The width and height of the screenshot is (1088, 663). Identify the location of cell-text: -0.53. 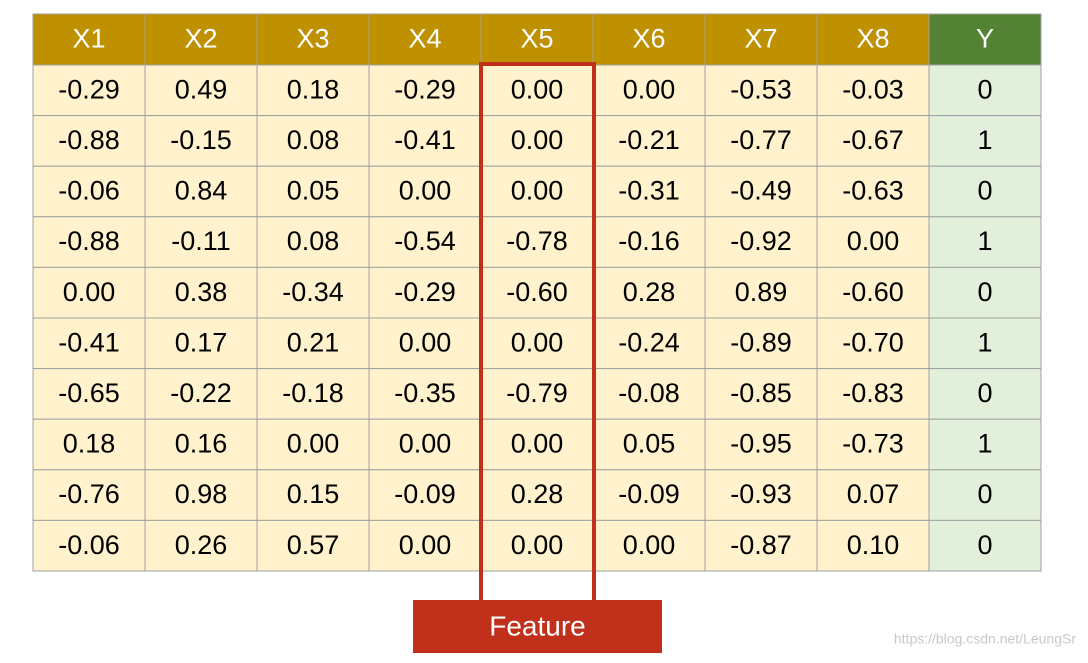
(761, 89).